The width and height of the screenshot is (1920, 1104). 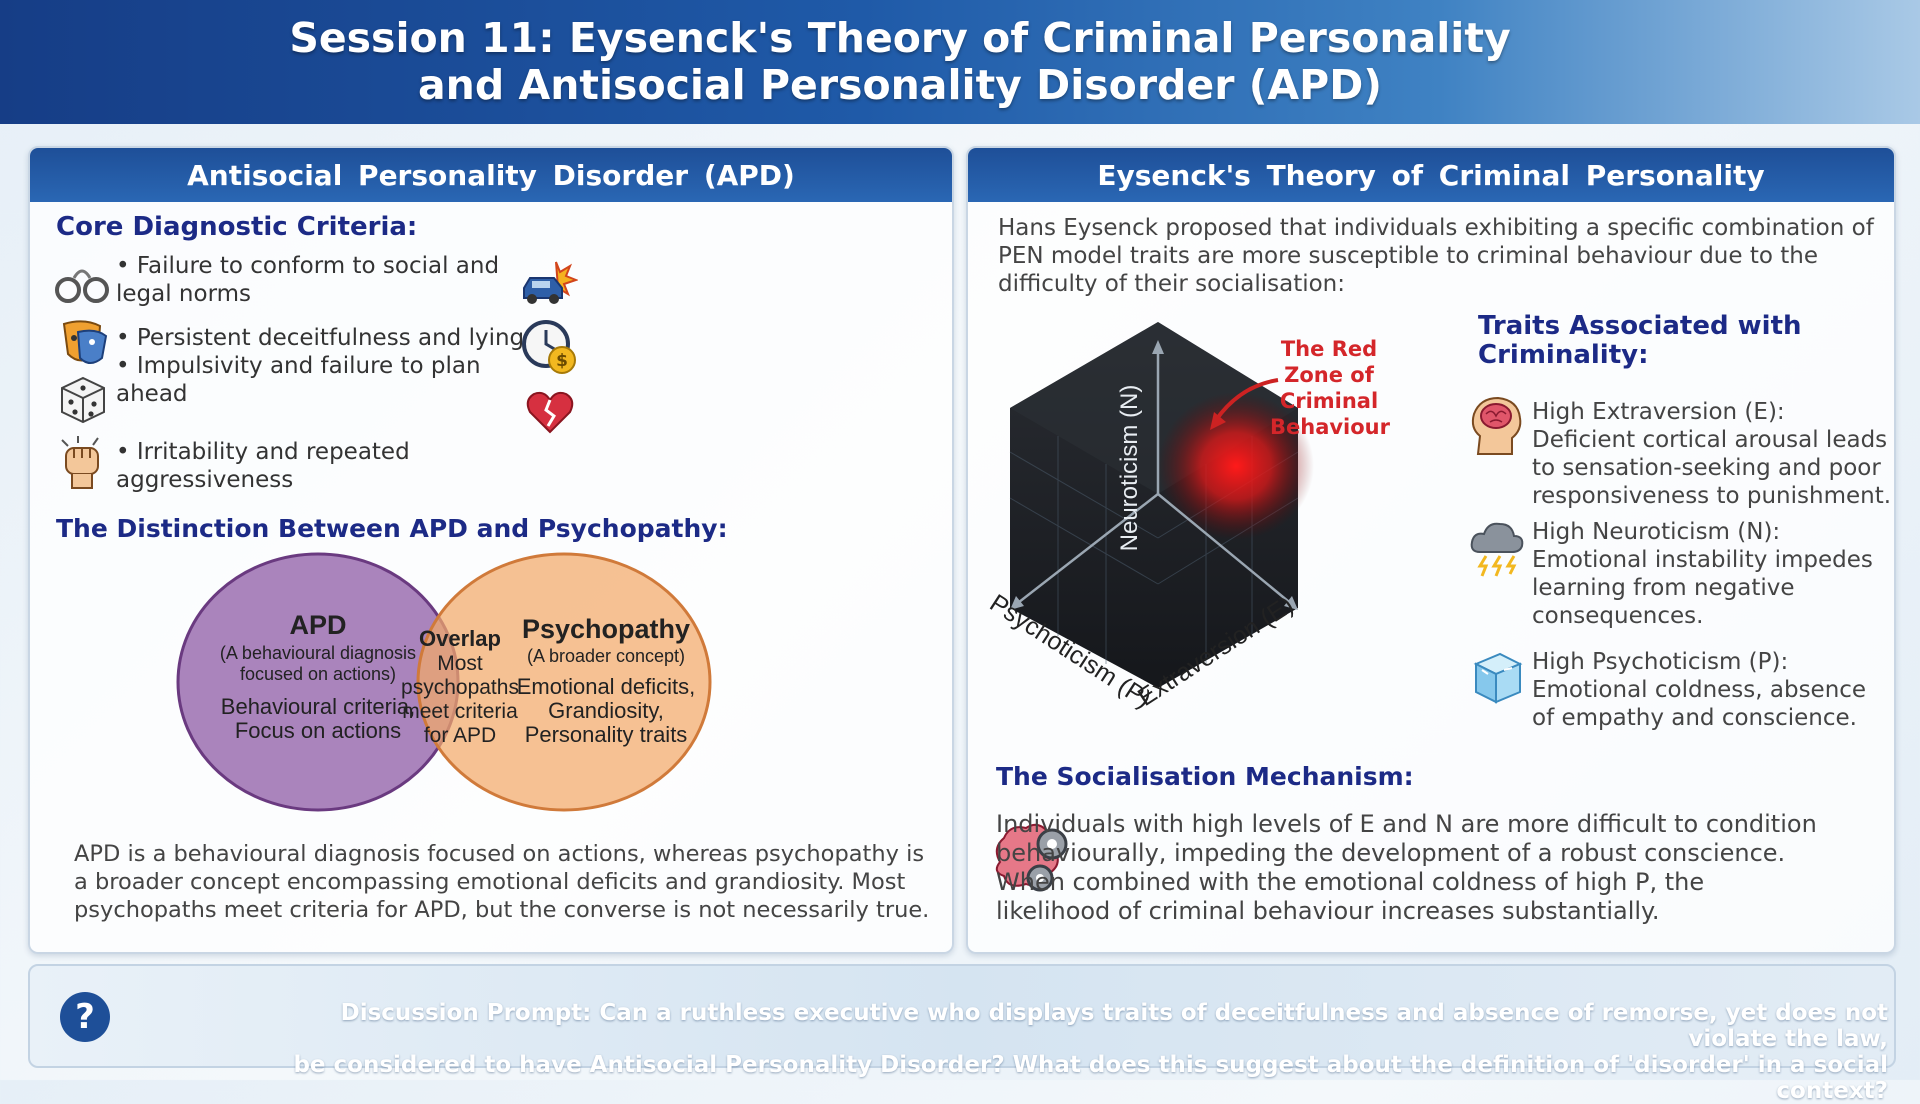 What do you see at coordinates (85, 342) in the screenshot?
I see `mask-icon` at bounding box center [85, 342].